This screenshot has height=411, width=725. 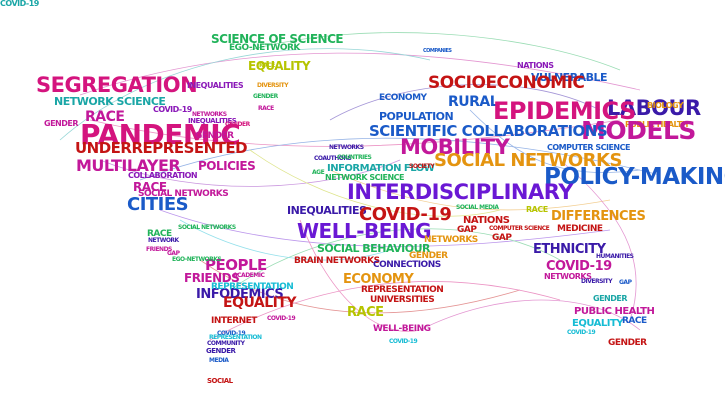 I want to click on keyword-humanities: HUMANITIES, so click(x=615, y=256).